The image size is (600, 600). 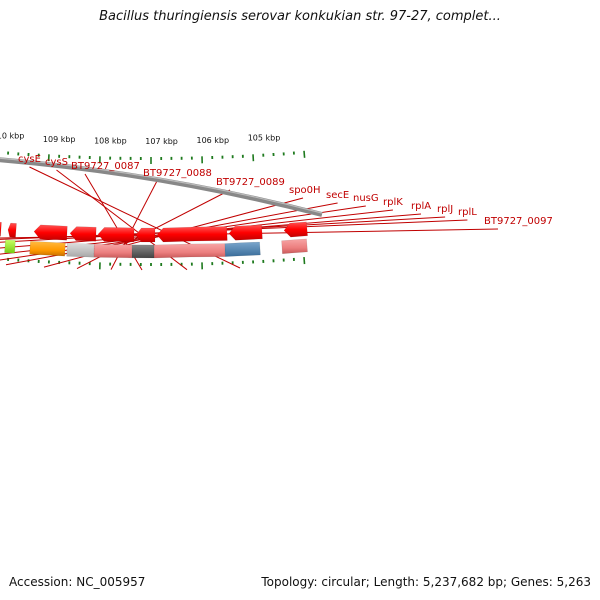 I want to click on gene-label-rpla: rplA, so click(x=421, y=206).